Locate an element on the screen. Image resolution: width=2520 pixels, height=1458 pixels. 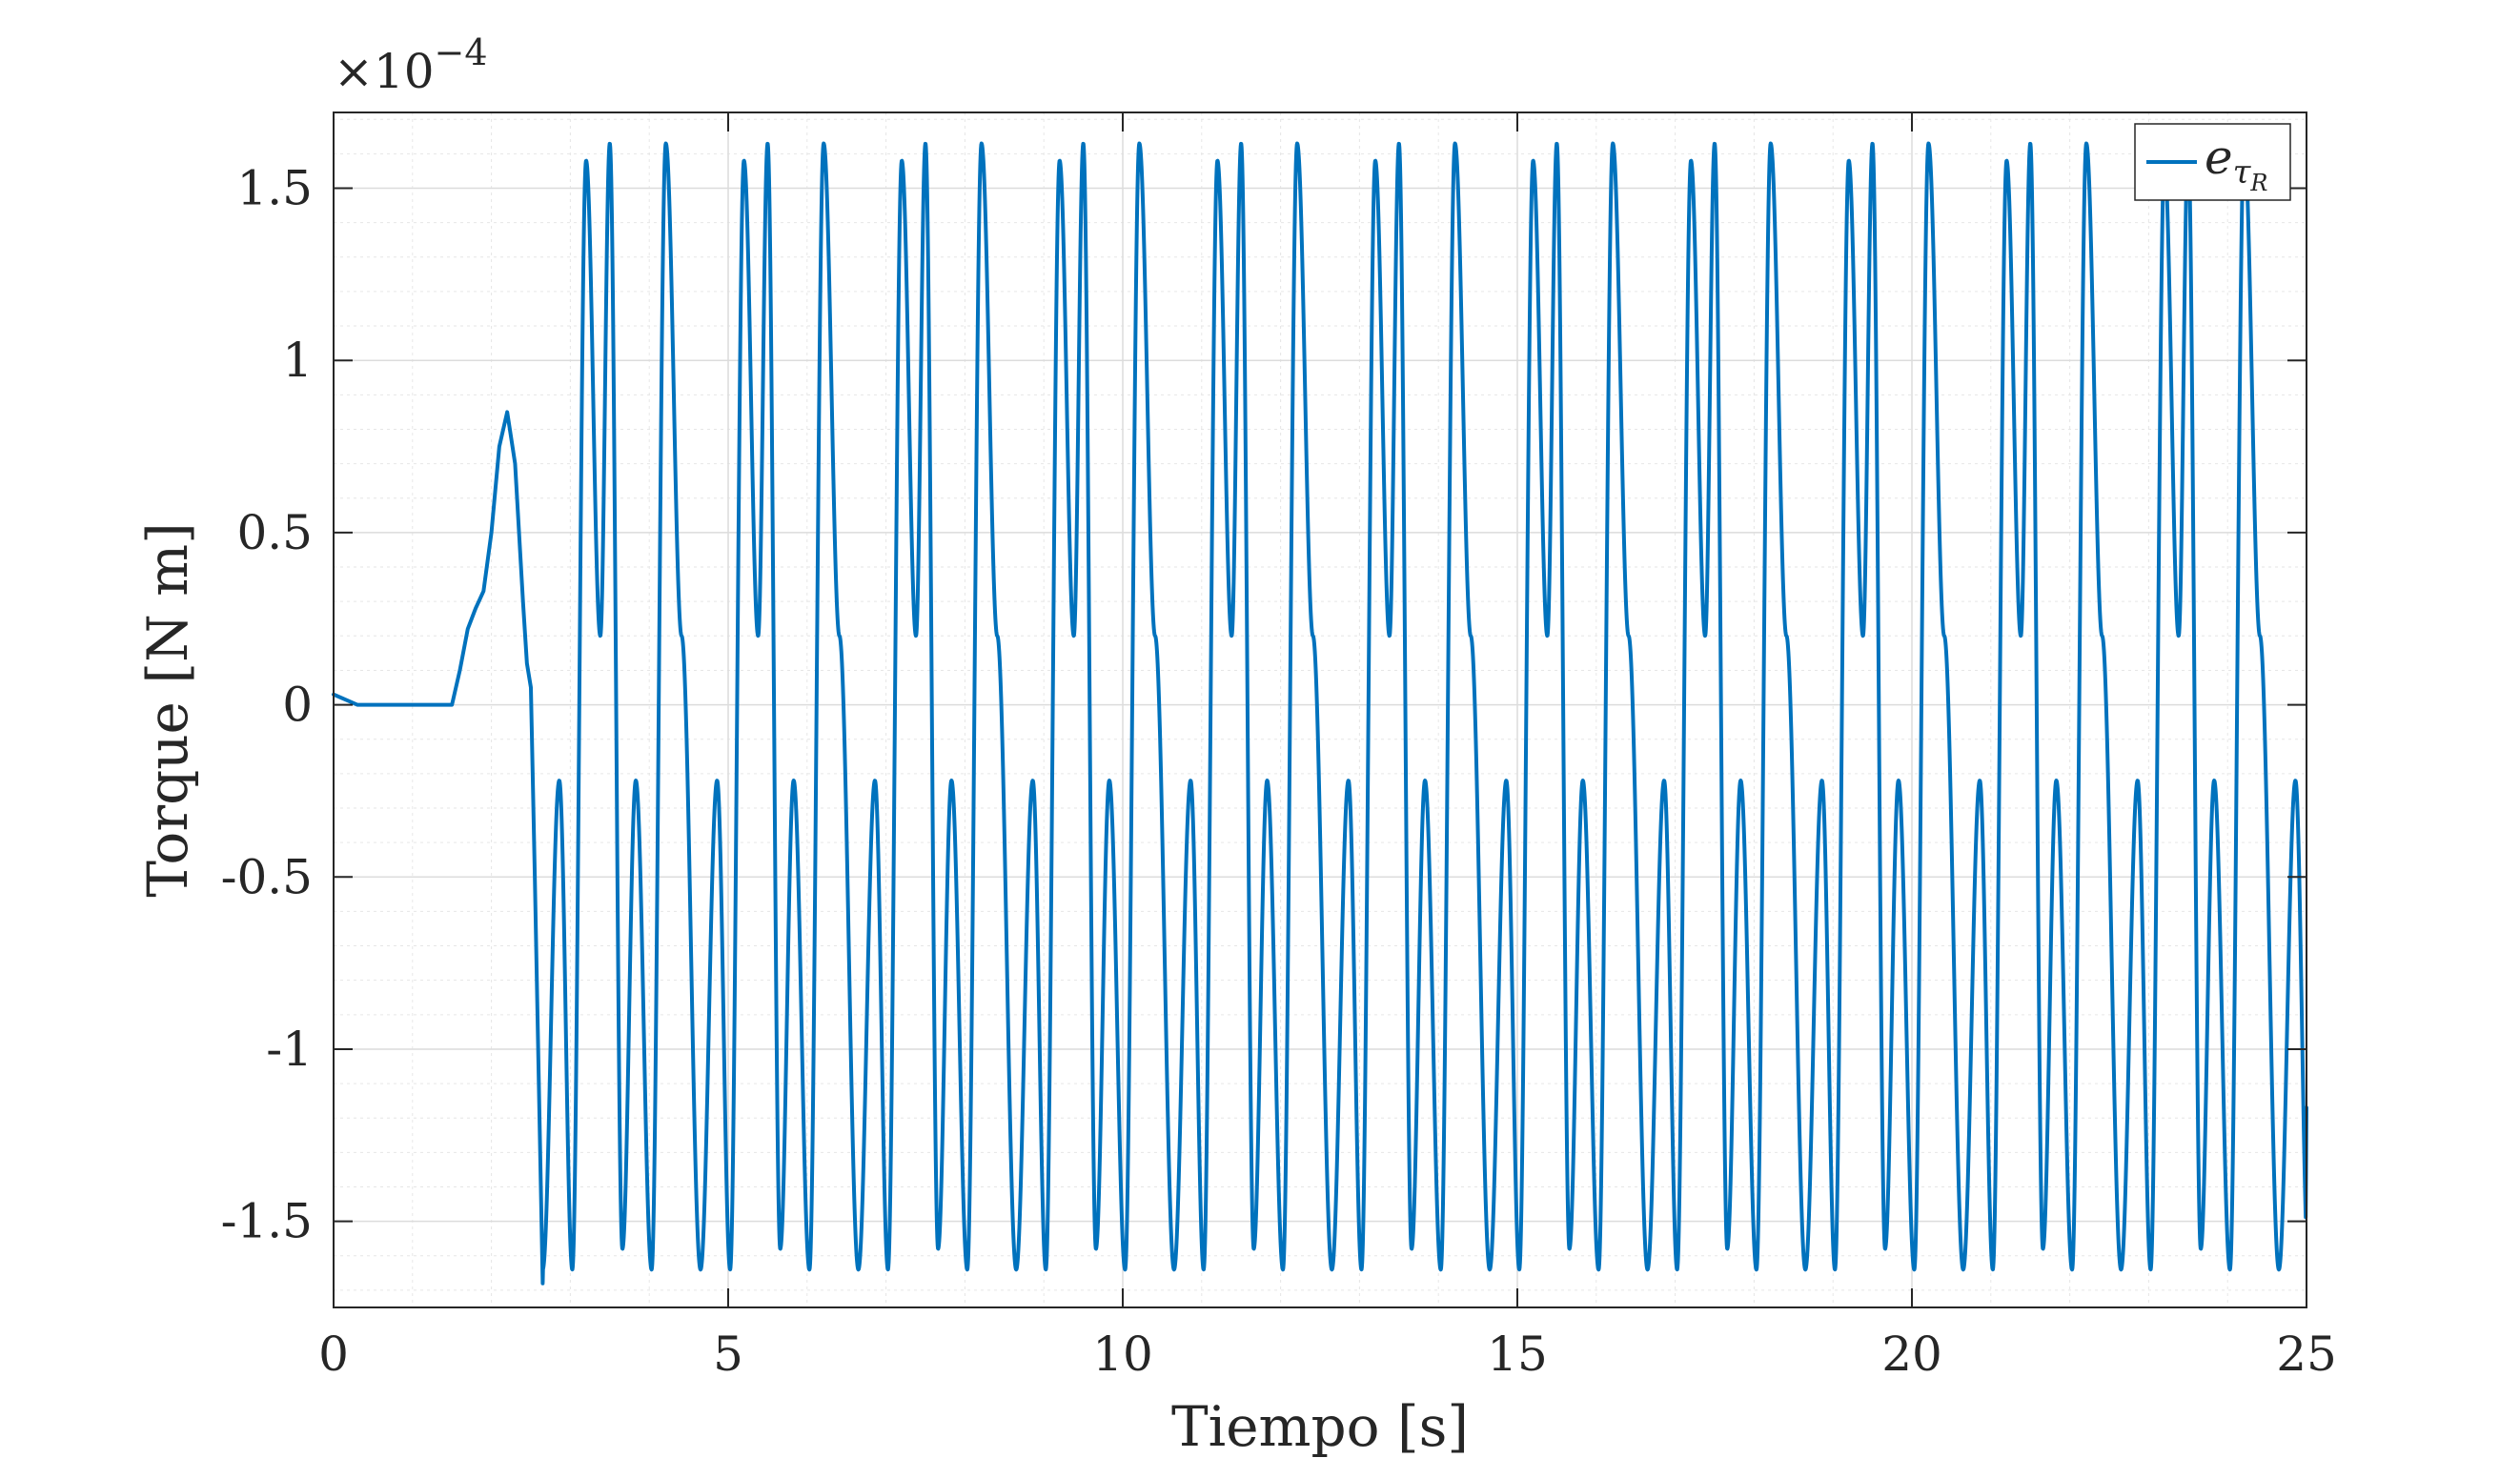
y-axis-label: Torque [N m] is located at coordinates (167, 710).